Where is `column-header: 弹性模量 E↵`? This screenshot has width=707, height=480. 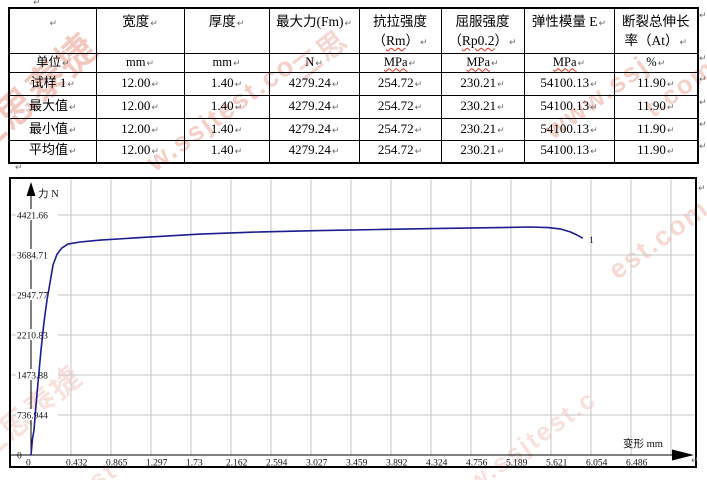
column-header: 弹性模量 E↵ is located at coordinates (569, 30).